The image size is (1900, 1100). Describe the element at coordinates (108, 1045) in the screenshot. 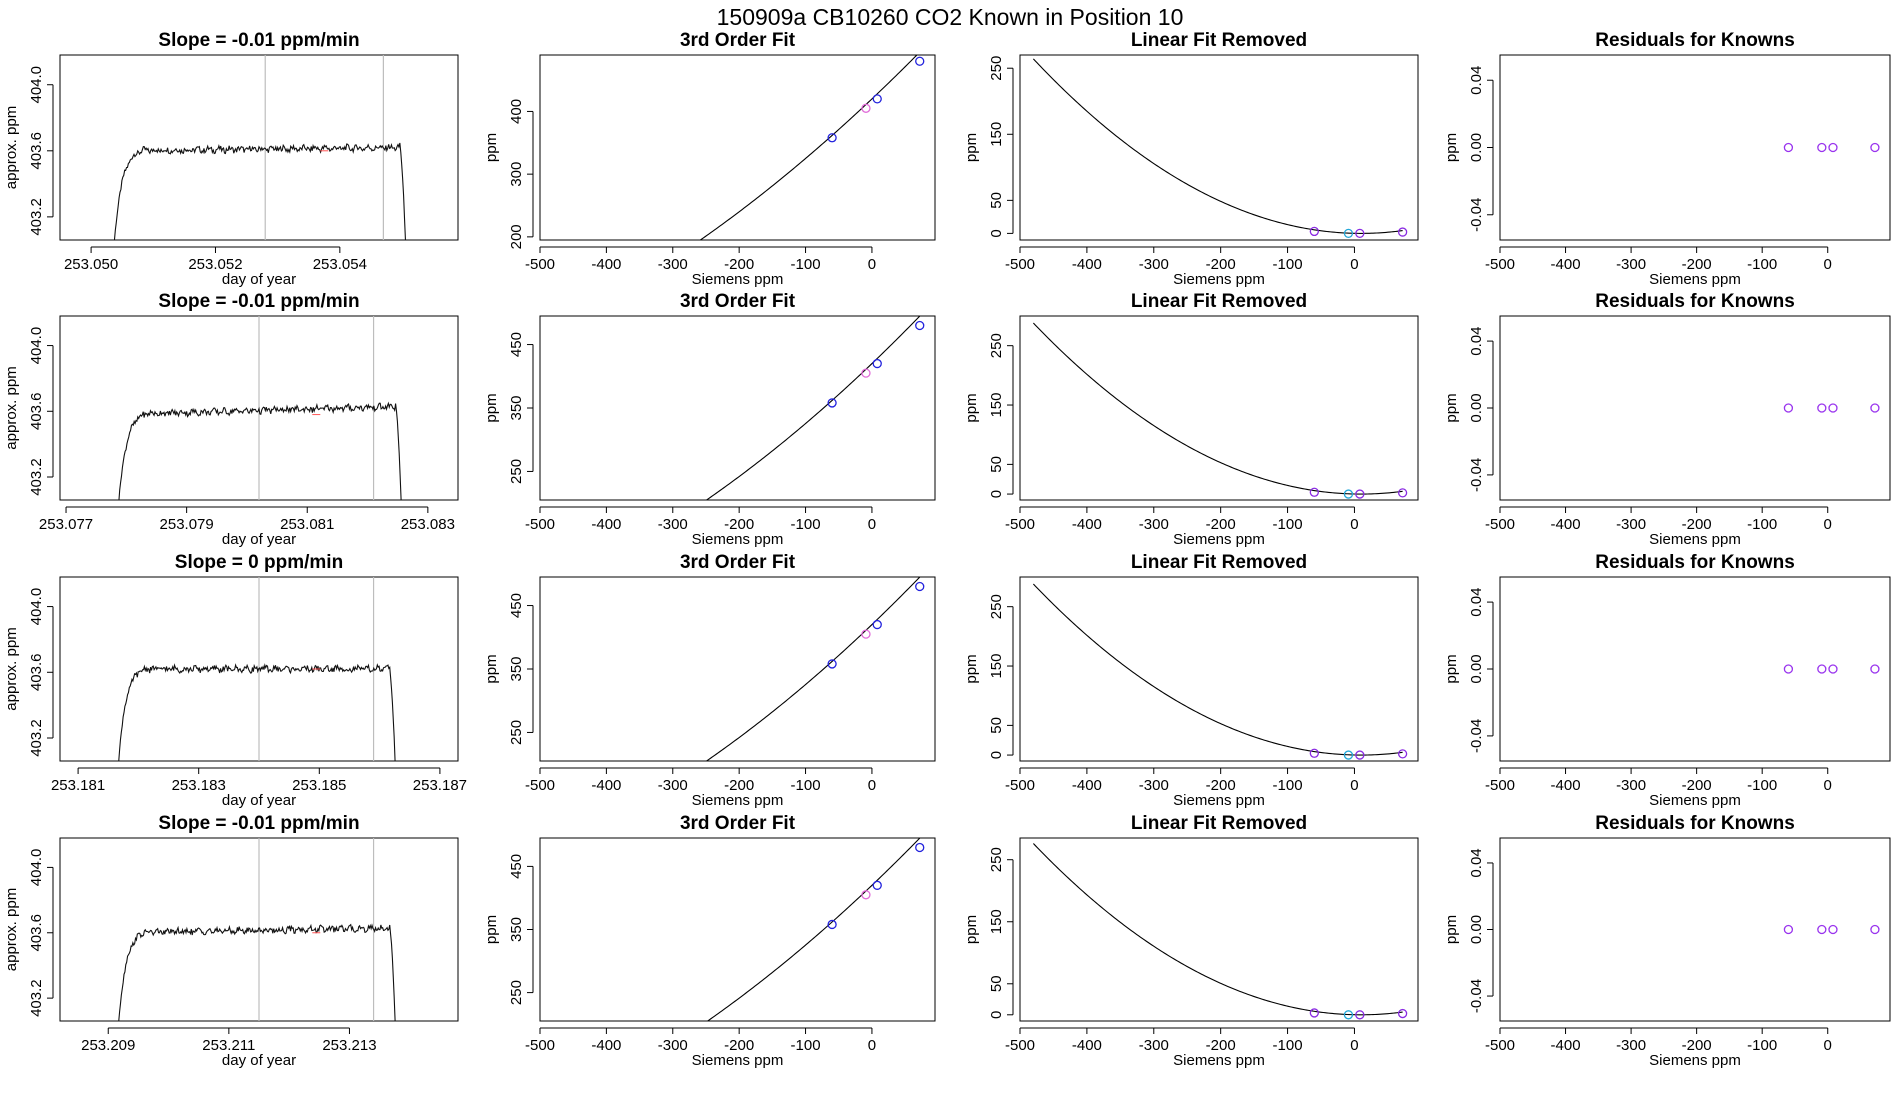

I see `x-tick-label: 253.209` at that location.